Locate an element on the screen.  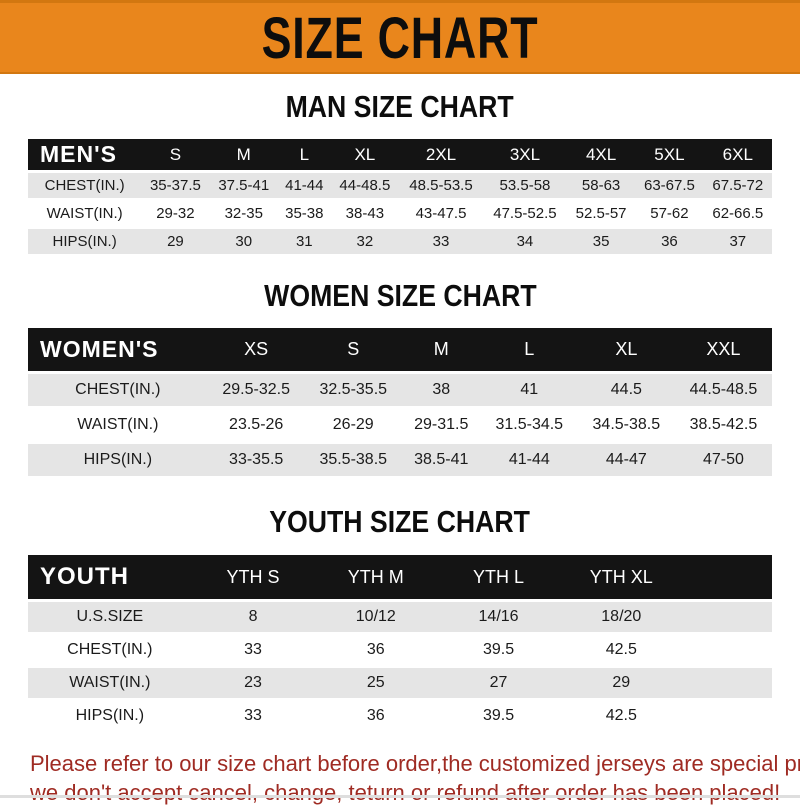
column-header: XXL is located at coordinates (723, 349).